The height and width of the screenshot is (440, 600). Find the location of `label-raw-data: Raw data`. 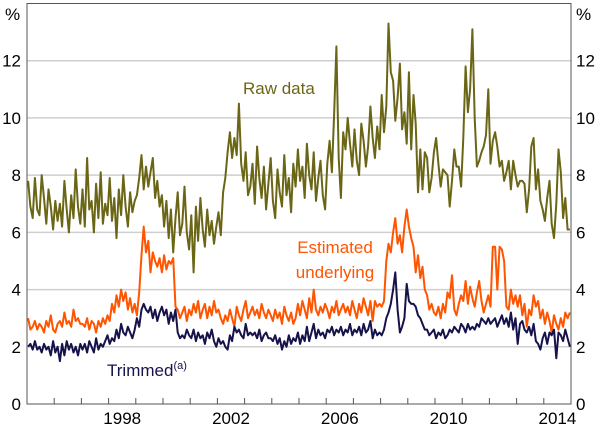

label-raw-data: Raw data is located at coordinates (279, 88).